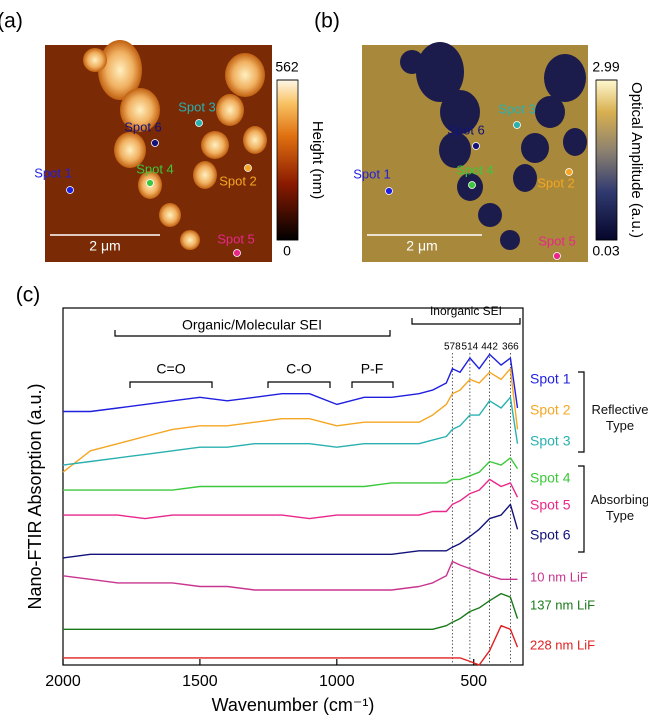  What do you see at coordinates (550, 441) in the screenshot?
I see `legend-label: Spot 3` at bounding box center [550, 441].